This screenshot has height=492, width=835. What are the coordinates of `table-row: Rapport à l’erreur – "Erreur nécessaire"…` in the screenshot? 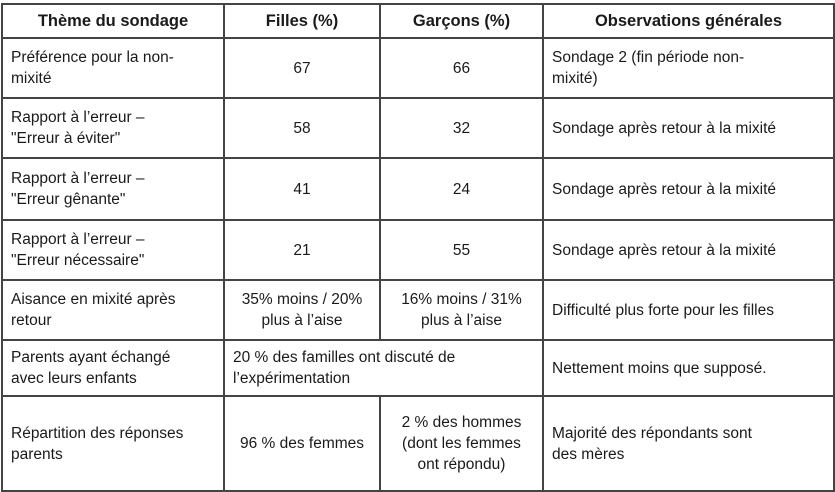 It's located at (418, 250).